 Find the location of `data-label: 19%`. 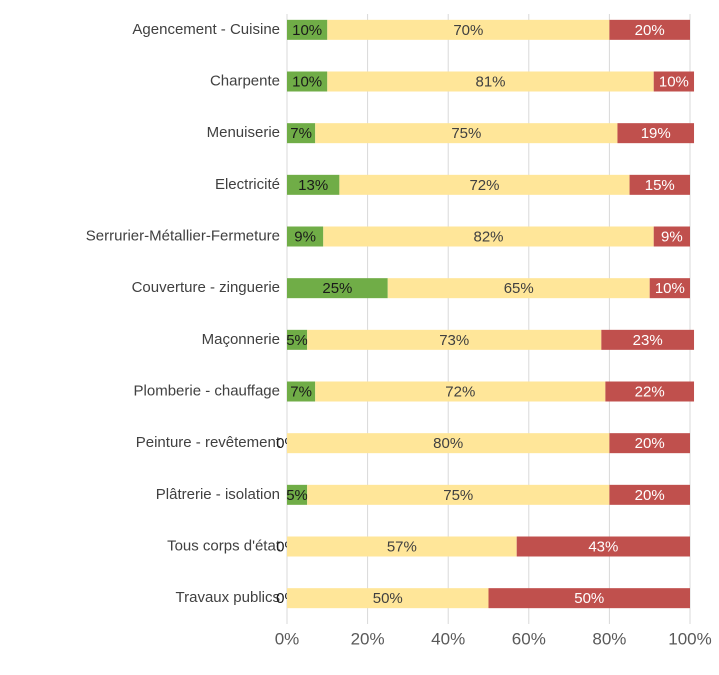

data-label: 19% is located at coordinates (656, 133).